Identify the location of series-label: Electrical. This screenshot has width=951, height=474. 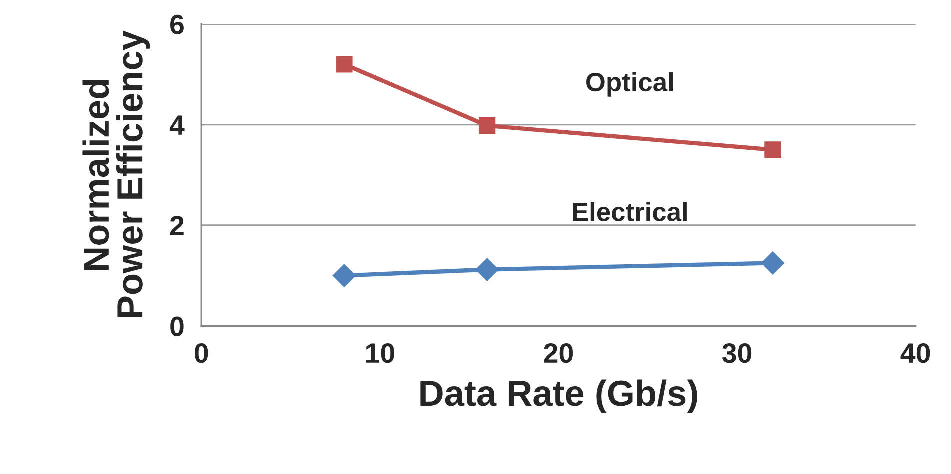
(630, 212).